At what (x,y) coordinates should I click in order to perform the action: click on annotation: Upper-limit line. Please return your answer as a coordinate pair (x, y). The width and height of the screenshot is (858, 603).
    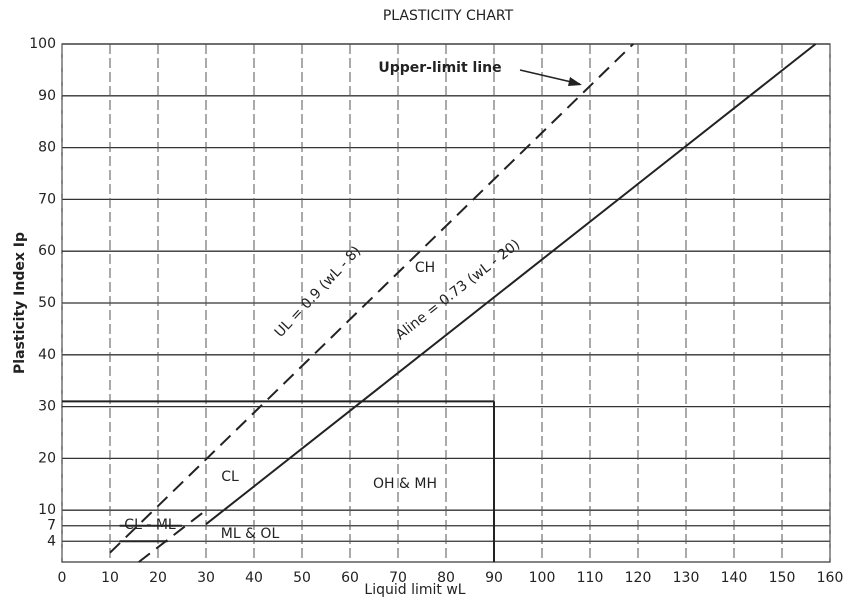
    Looking at the image, I should click on (439, 68).